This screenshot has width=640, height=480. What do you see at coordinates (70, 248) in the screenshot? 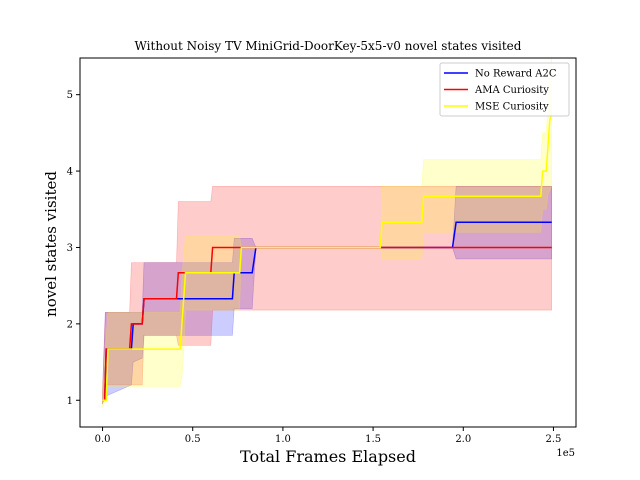
I see `y-tick-label: 3` at bounding box center [70, 248].